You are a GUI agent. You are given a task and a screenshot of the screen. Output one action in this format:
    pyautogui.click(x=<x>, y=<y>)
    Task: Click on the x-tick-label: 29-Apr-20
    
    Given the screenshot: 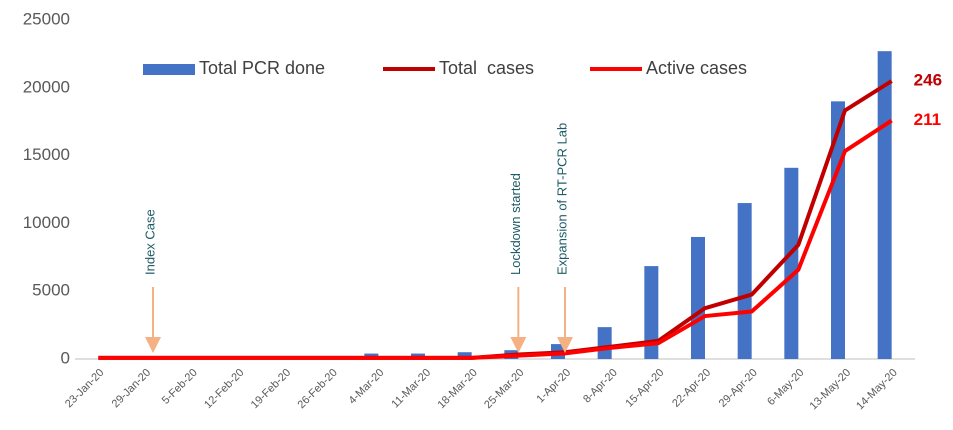 What is the action you would take?
    pyautogui.click(x=738, y=388)
    